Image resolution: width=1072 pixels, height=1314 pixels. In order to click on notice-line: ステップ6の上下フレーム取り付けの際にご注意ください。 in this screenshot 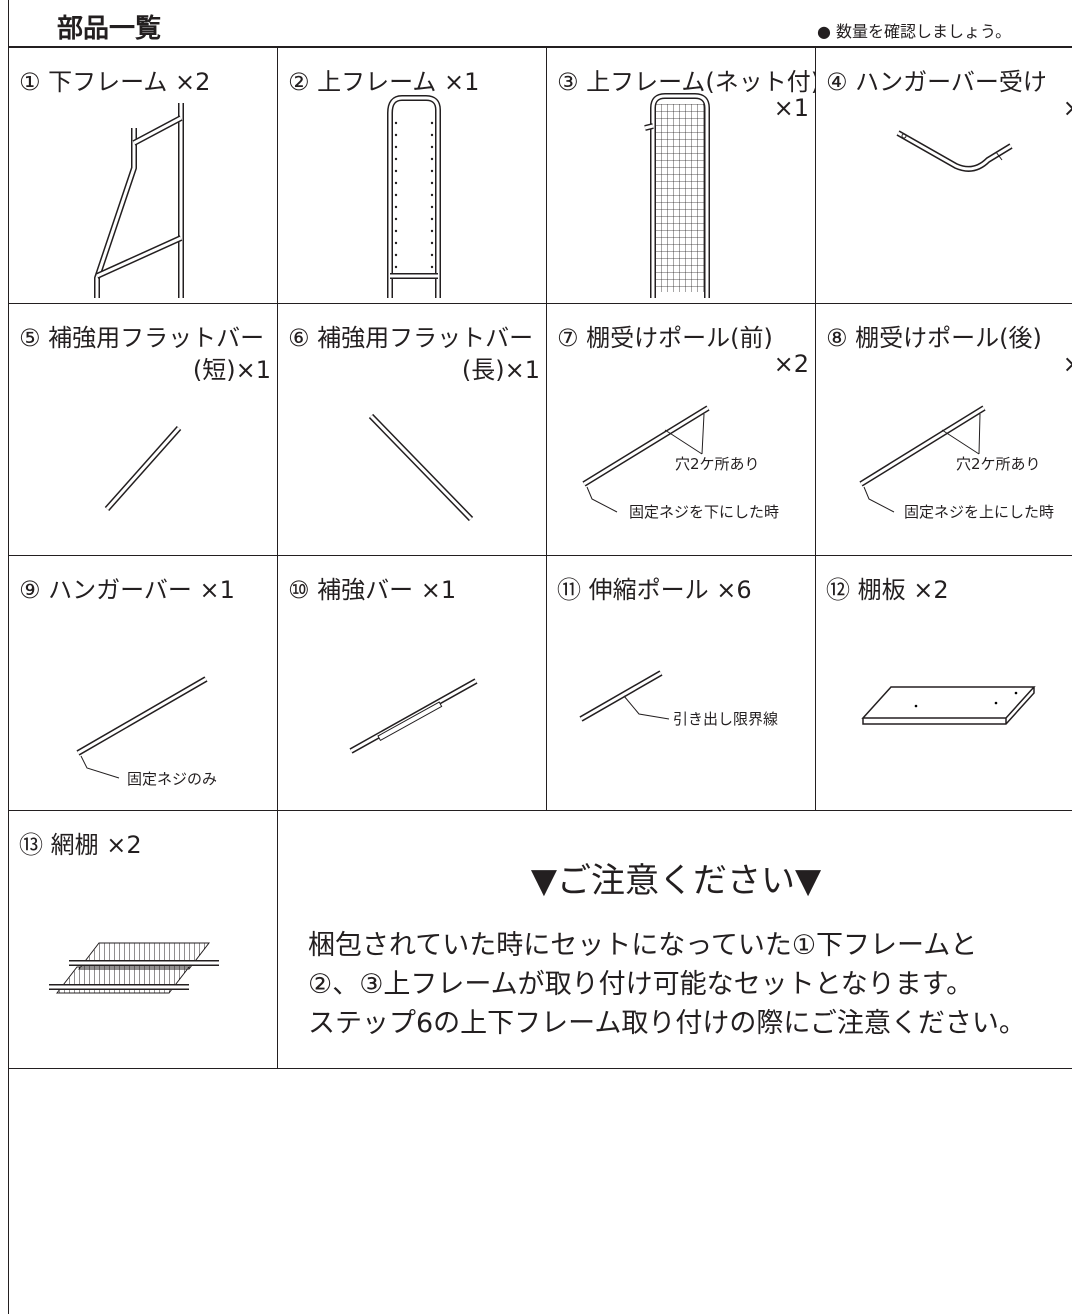, I will do `click(667, 1023)`.